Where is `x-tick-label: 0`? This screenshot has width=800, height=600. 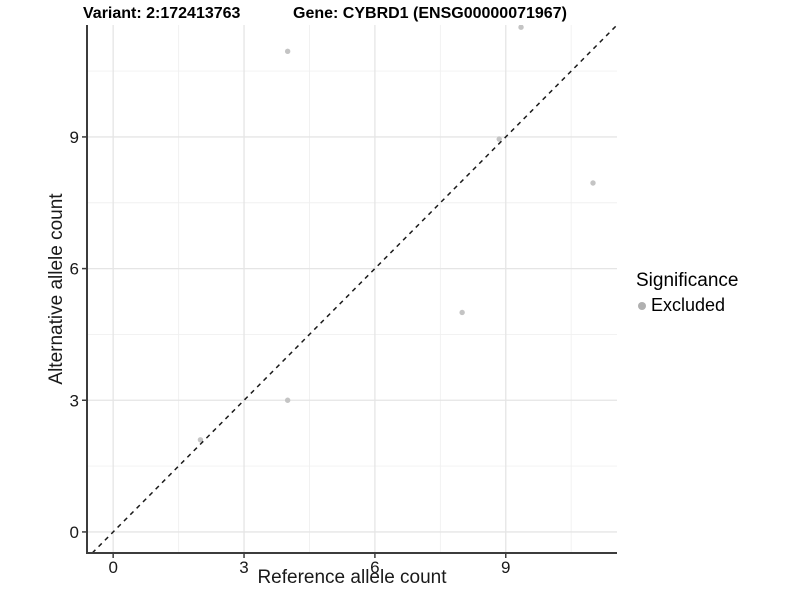 x-tick-label: 0 is located at coordinates (112, 567).